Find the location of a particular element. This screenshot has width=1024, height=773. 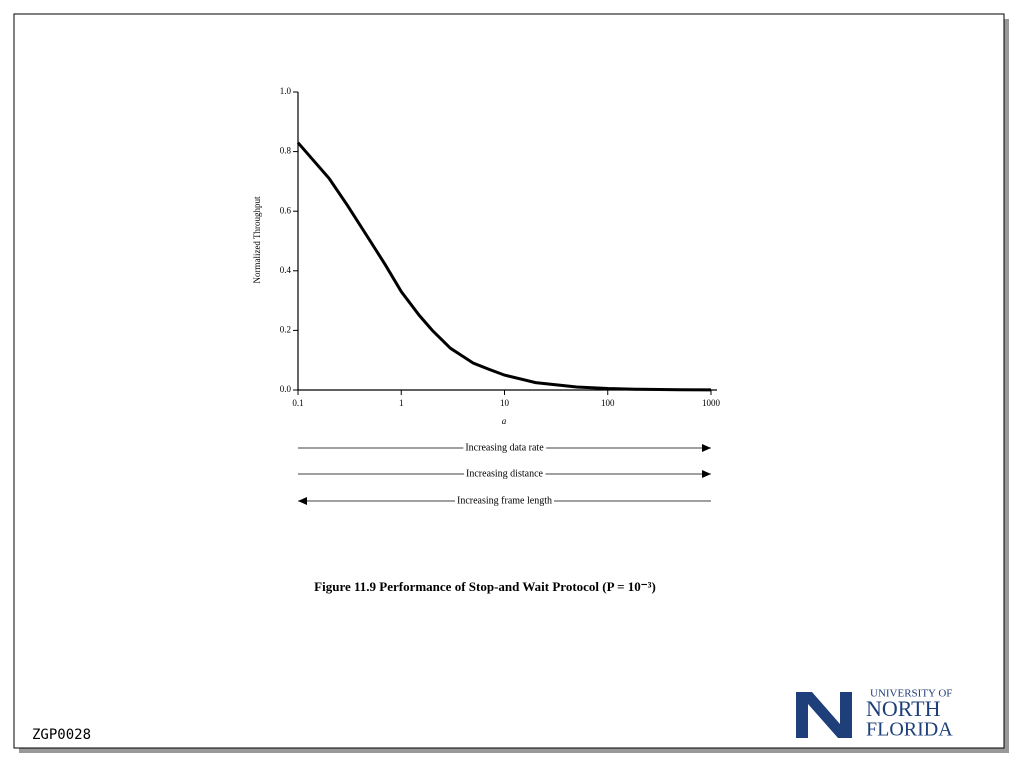

arrow-label: Increasing frame length is located at coordinates (504, 500).